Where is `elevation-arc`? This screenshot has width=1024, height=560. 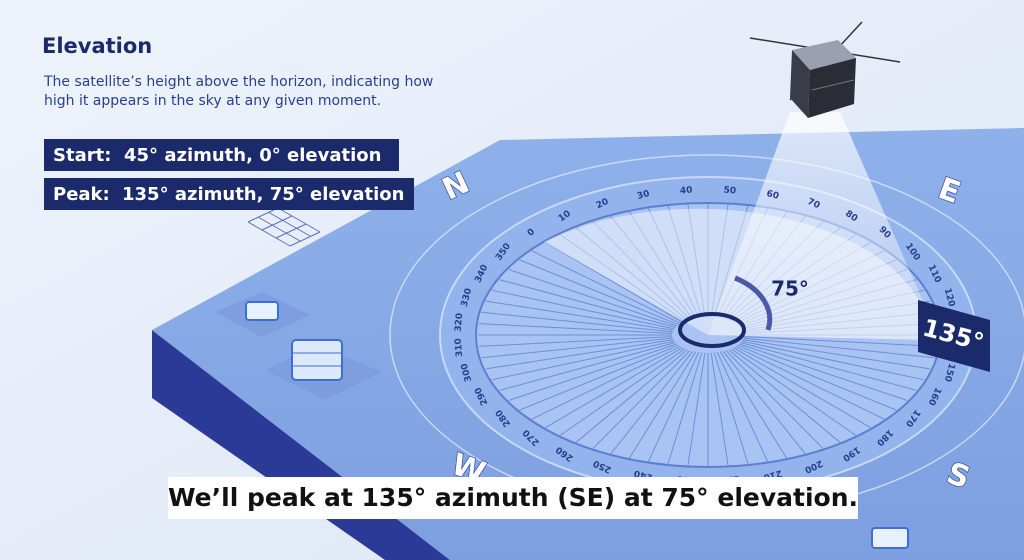 elevation-arc is located at coordinates (753, 303).